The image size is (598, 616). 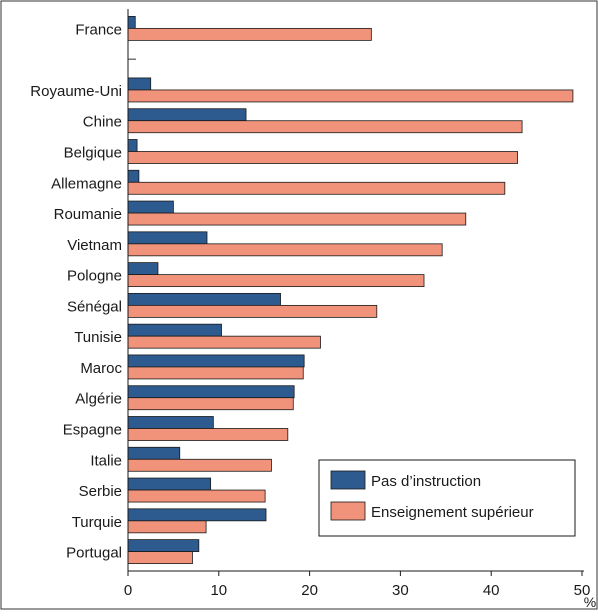 What do you see at coordinates (163, 546) in the screenshot?
I see `bar-portugal-pas-instruction` at bounding box center [163, 546].